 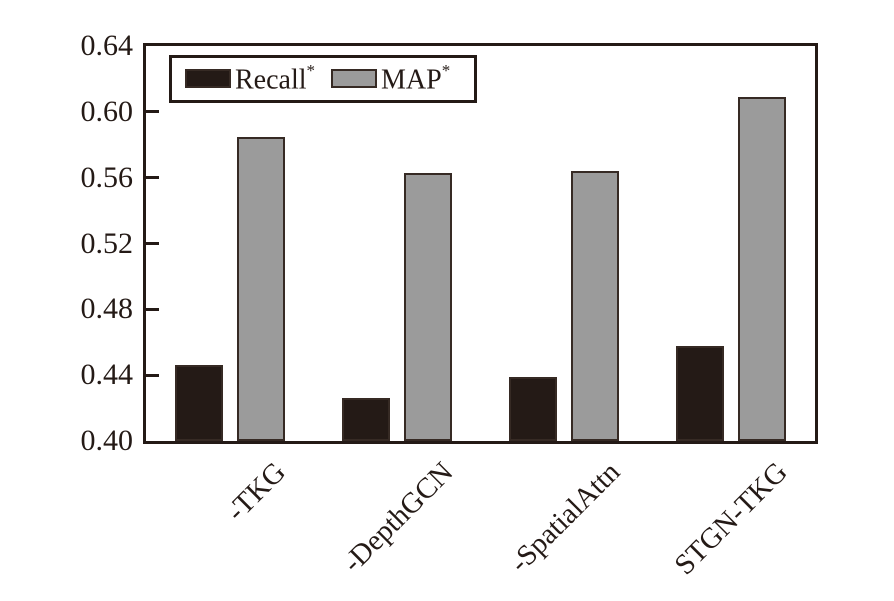 I want to click on bar-Recall-DepthGCN, so click(x=365, y=419).